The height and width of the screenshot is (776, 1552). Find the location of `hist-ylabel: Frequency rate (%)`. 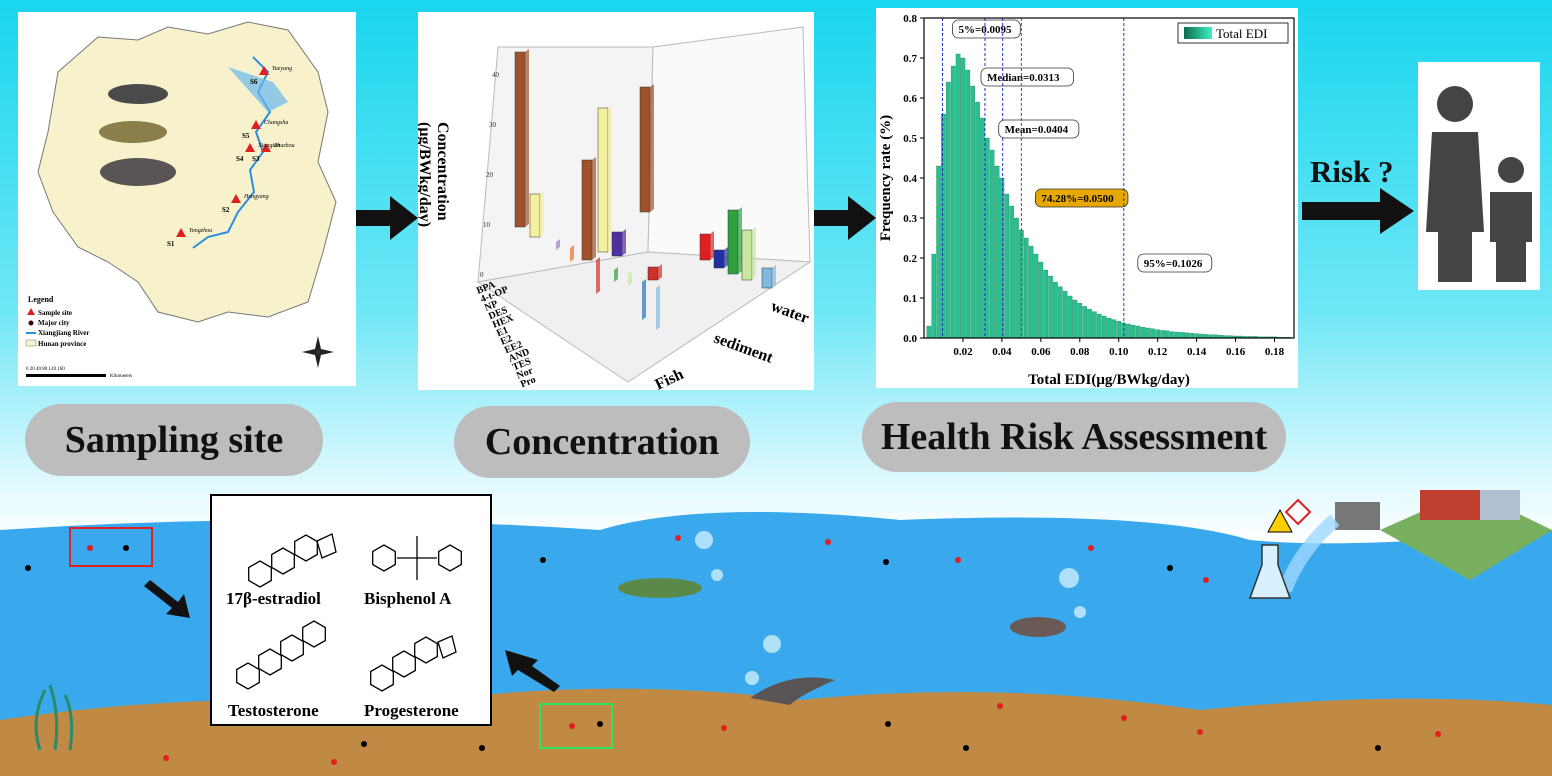

hist-ylabel: Frequency rate (%) is located at coordinates (886, 178).